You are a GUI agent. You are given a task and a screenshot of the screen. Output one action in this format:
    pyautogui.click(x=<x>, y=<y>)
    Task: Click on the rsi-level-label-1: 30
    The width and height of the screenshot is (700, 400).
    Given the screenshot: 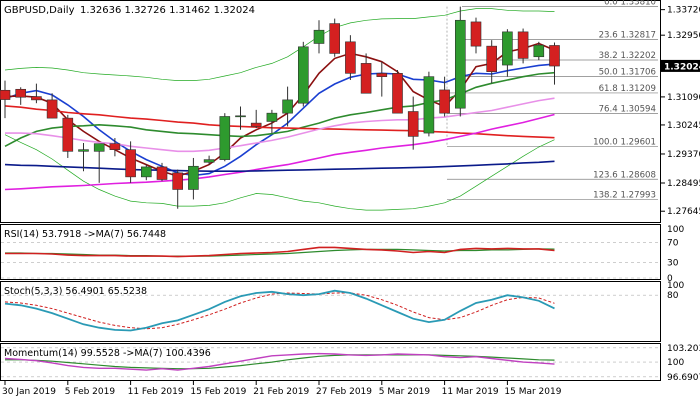 What is the action you would take?
    pyautogui.click(x=673, y=264)
    